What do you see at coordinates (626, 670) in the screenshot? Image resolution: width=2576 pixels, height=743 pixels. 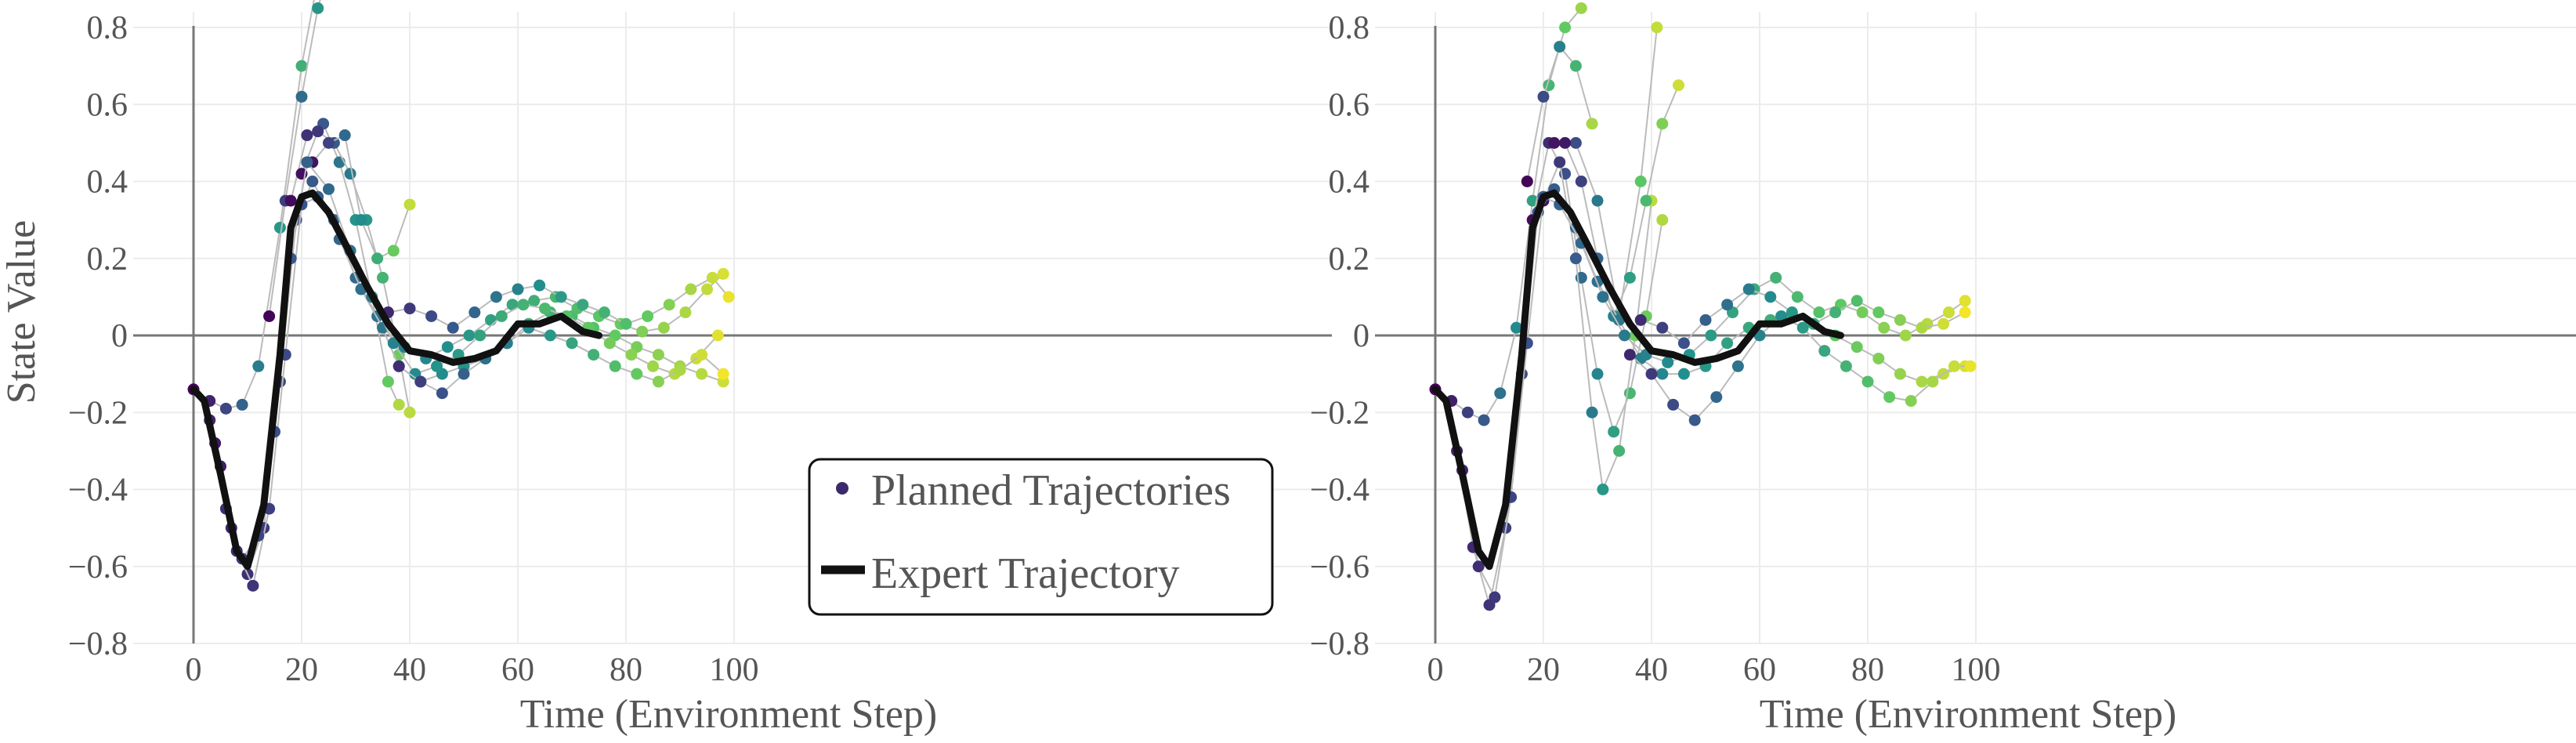 I see `x-tick-label: 80` at bounding box center [626, 670].